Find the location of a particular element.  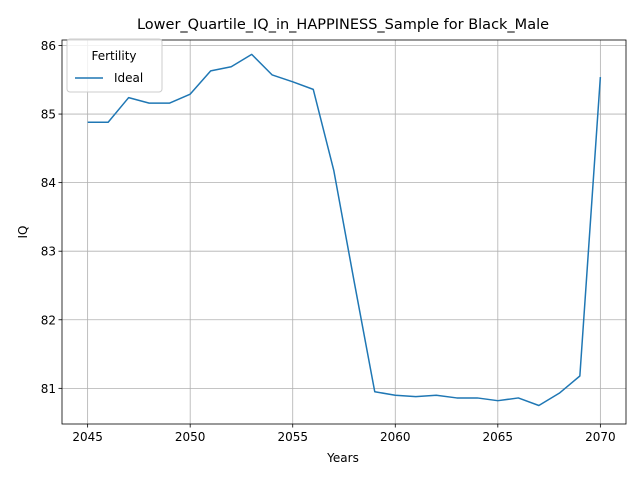

y-tick-label: 82 is located at coordinates (48, 320).